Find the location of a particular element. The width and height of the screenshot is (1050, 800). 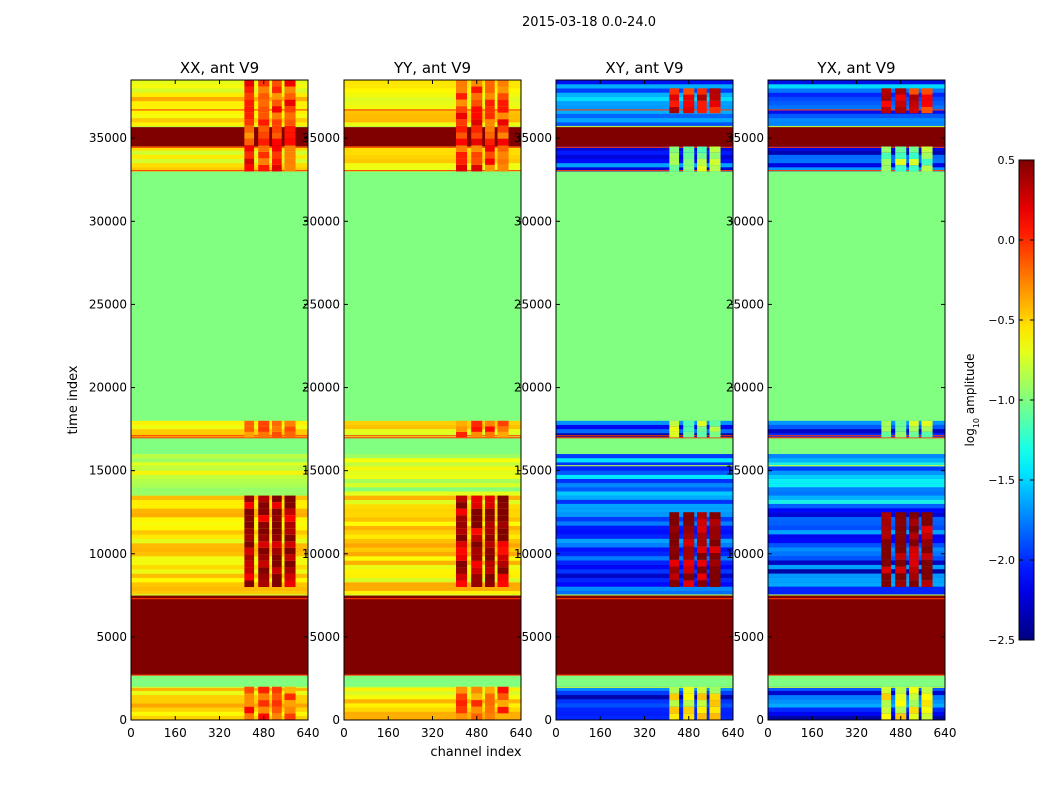

y-tick-label: 15000 is located at coordinates (321, 471).